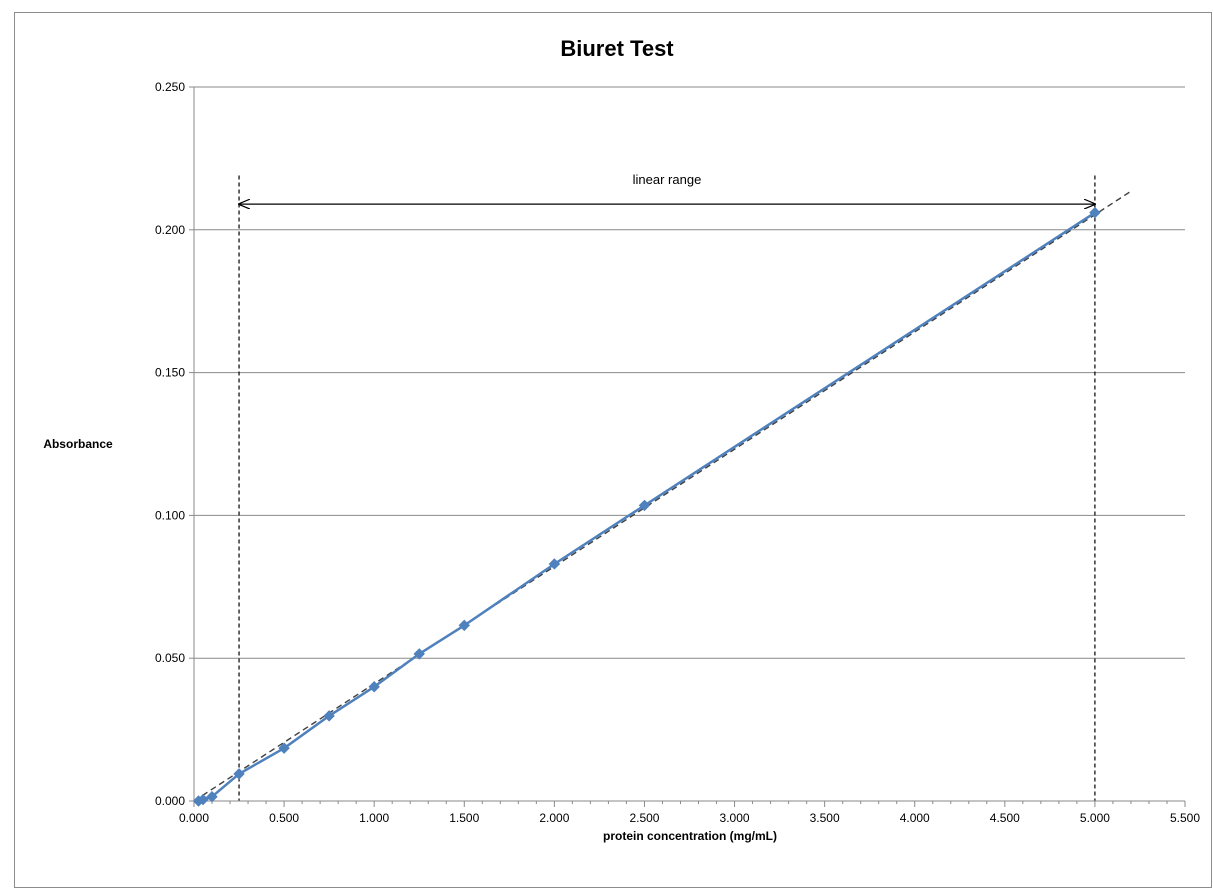 This screenshot has width=1213, height=891. What do you see at coordinates (1005, 818) in the screenshot?
I see `x-tick-label-9: 4.500` at bounding box center [1005, 818].